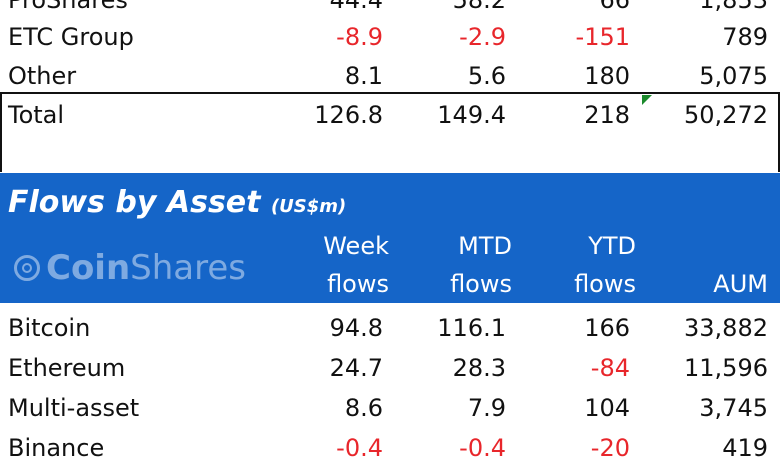 This screenshot has height=470, width=780. I want to click on total-ytd-flows: 218, so click(607, 115).